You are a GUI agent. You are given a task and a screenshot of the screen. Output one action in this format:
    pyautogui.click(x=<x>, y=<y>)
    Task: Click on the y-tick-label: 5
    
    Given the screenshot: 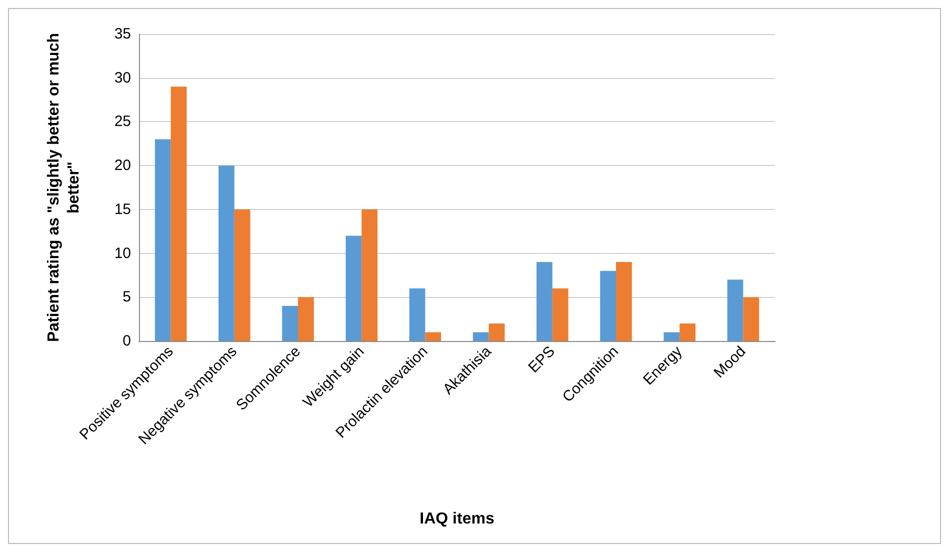 What is the action you would take?
    pyautogui.click(x=126, y=297)
    